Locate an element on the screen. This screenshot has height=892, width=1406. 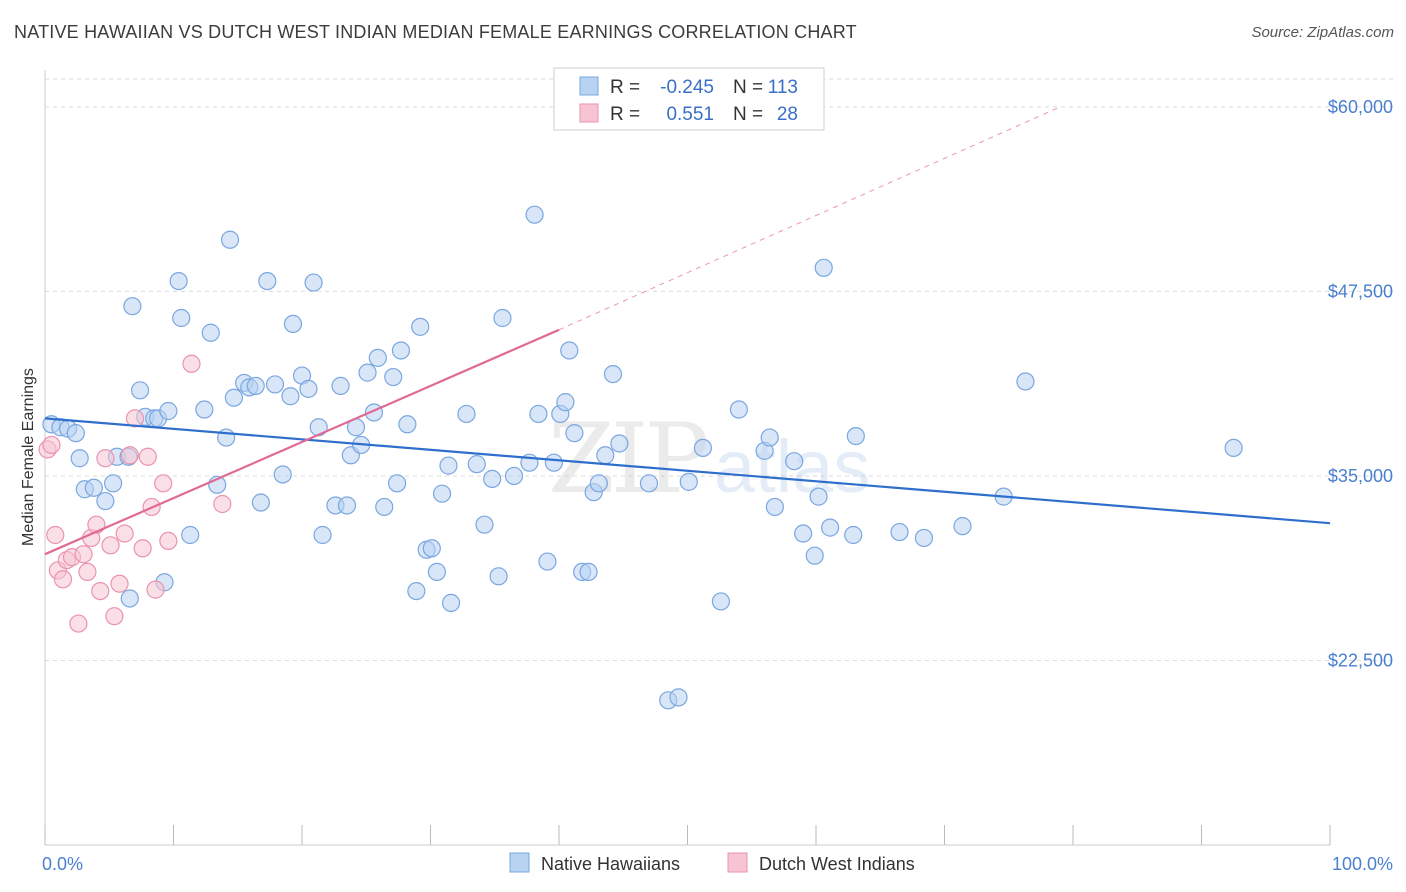
y-tick-labels: $22,500 $35,000 $47,500 $60,000 is located at coordinates (1360, 384).